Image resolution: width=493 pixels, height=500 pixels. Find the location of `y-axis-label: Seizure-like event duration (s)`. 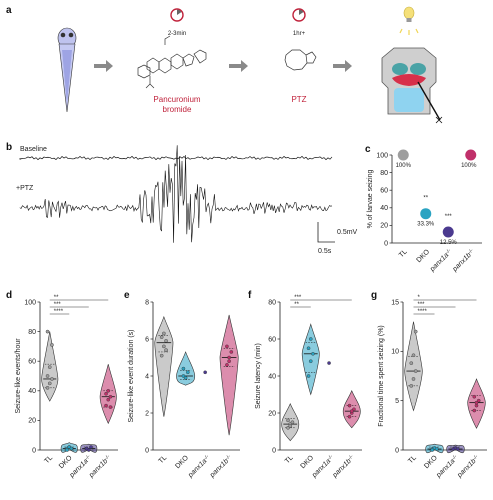

y-axis-label: Seizure-like event duration (s) is located at coordinates (131, 376).